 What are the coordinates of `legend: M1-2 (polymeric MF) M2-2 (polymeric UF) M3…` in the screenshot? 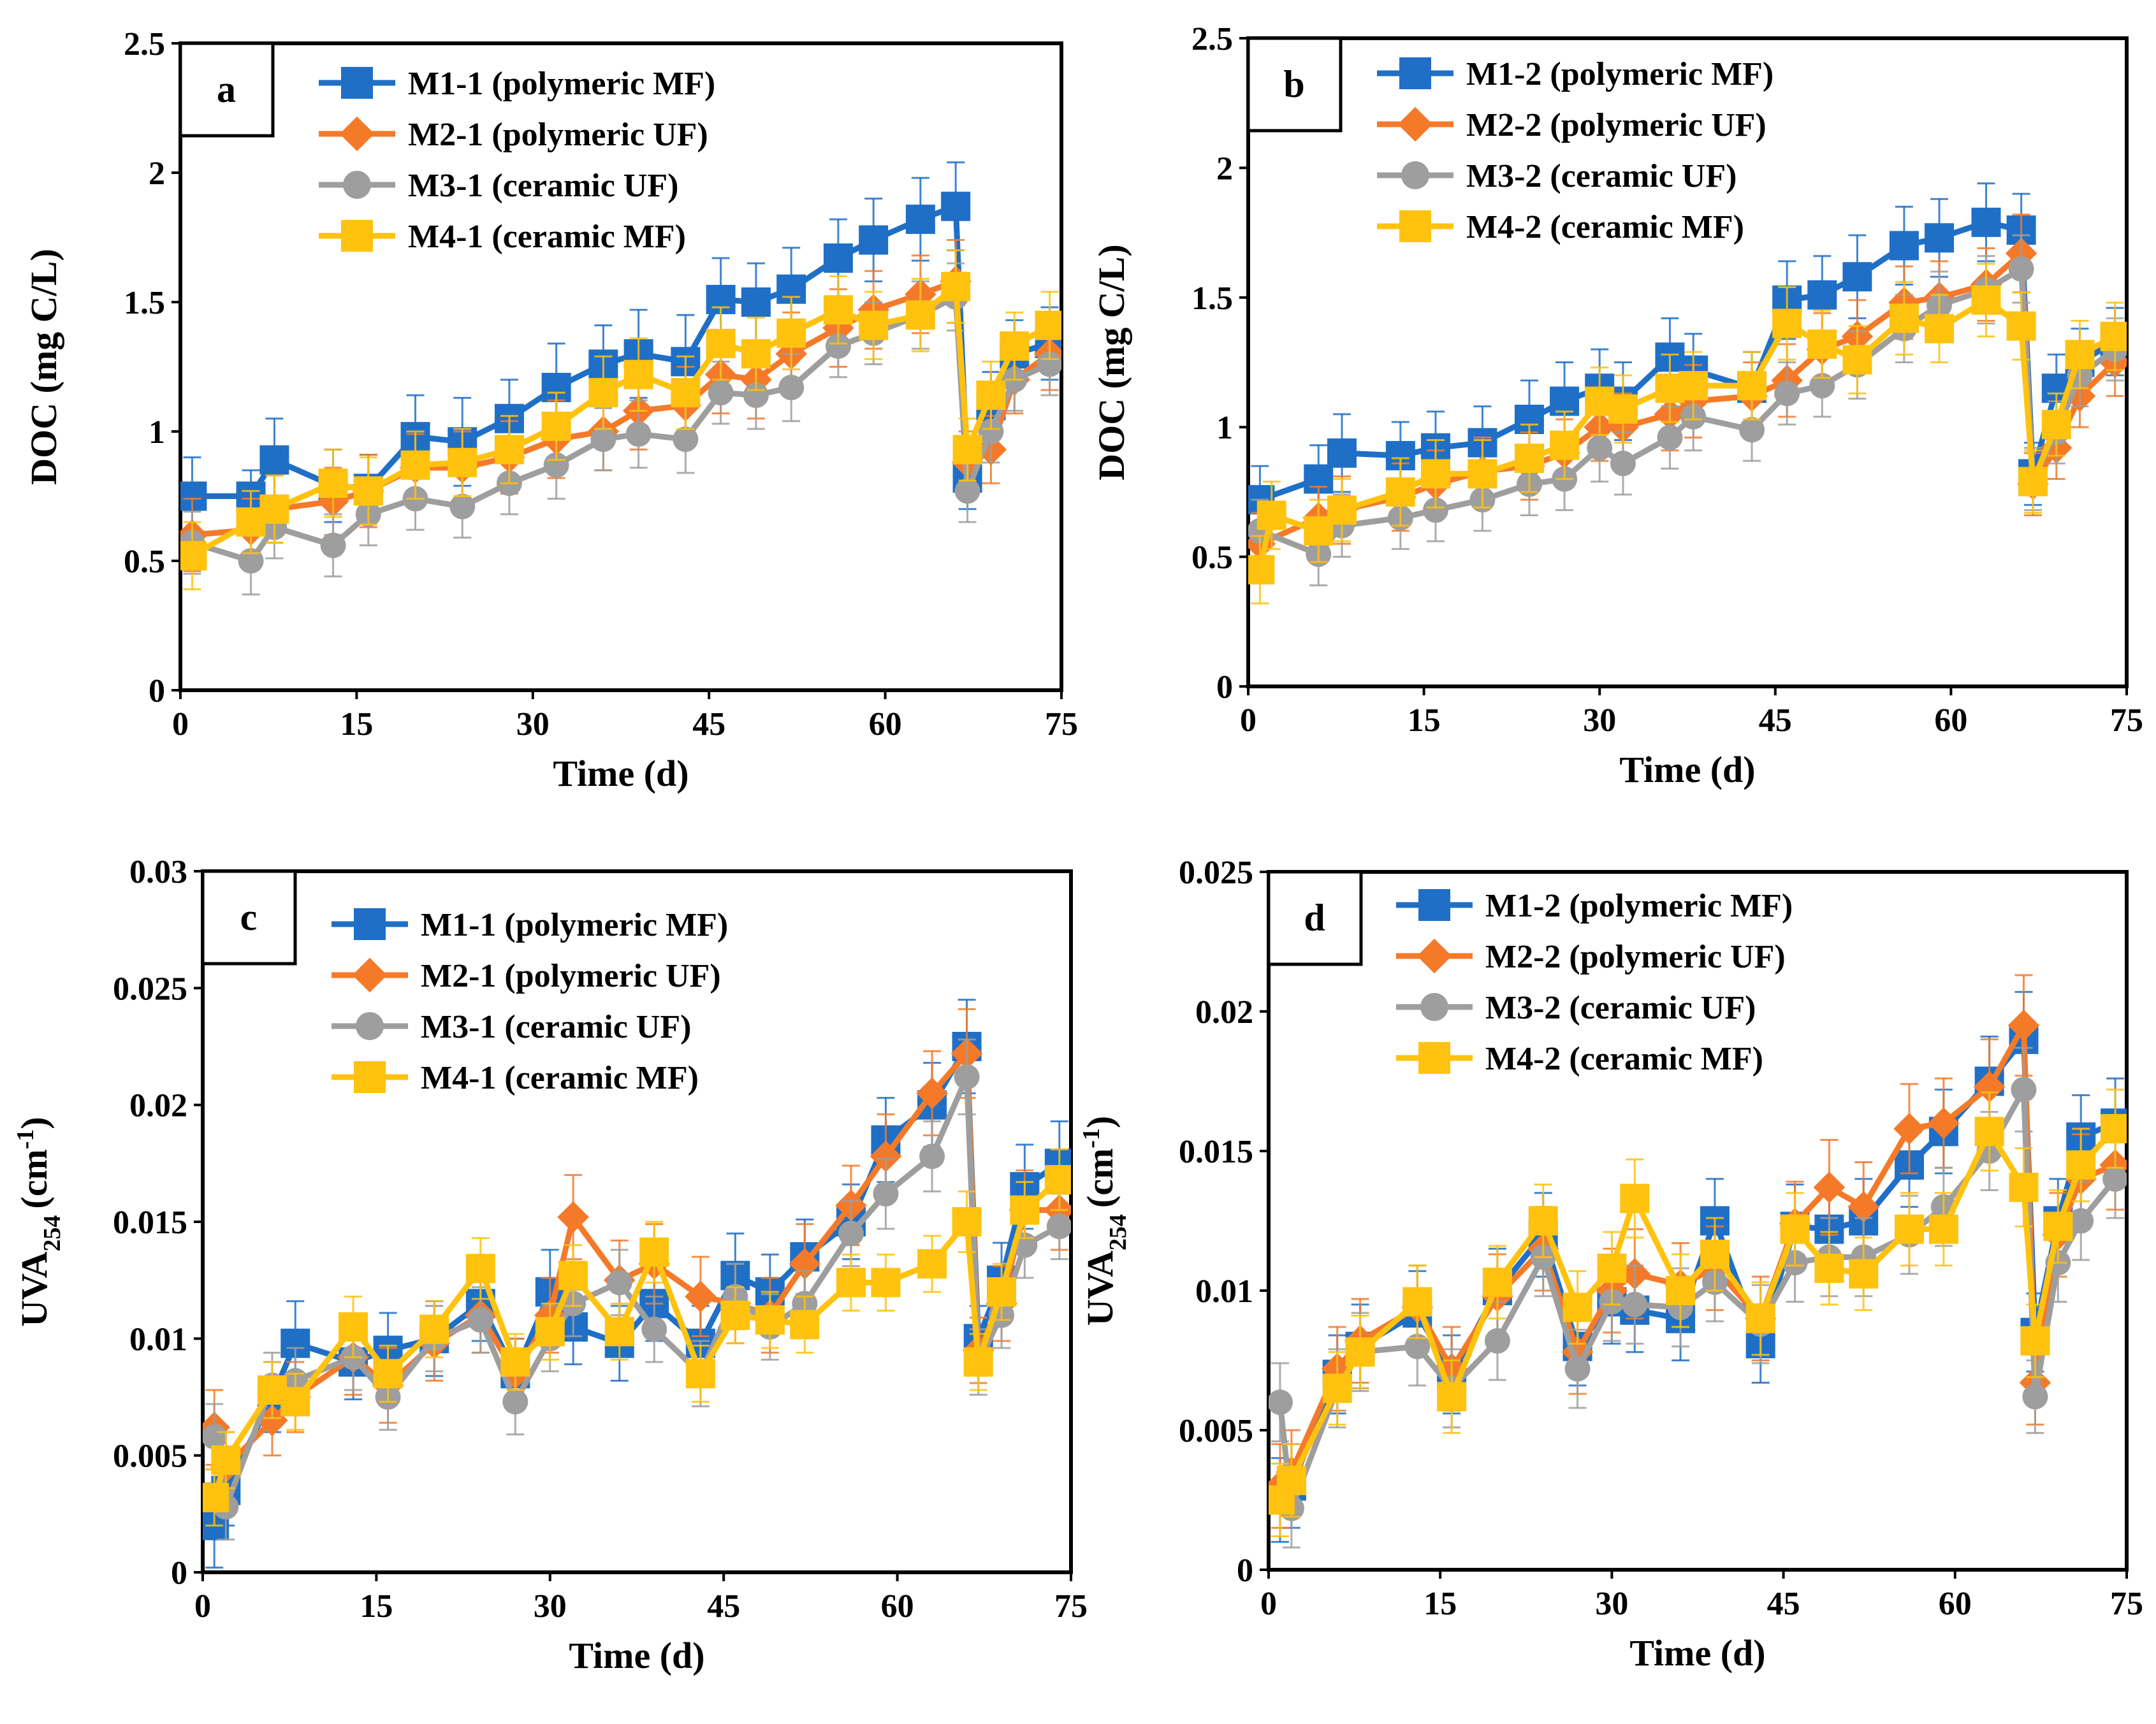 It's located at (1575, 150).